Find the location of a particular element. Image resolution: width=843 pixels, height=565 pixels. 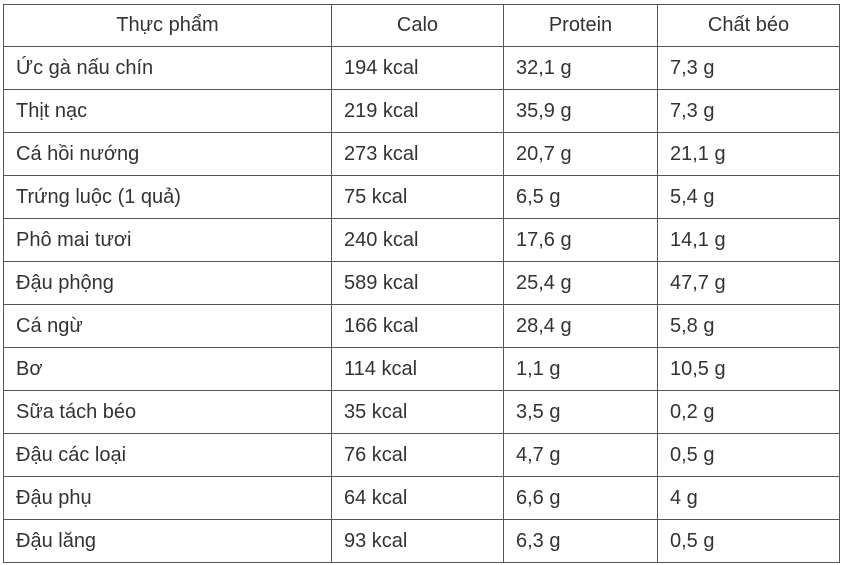

table-row: Sữa tách béo 35 kcal 3,5 g 0,2 g is located at coordinates (421, 412).